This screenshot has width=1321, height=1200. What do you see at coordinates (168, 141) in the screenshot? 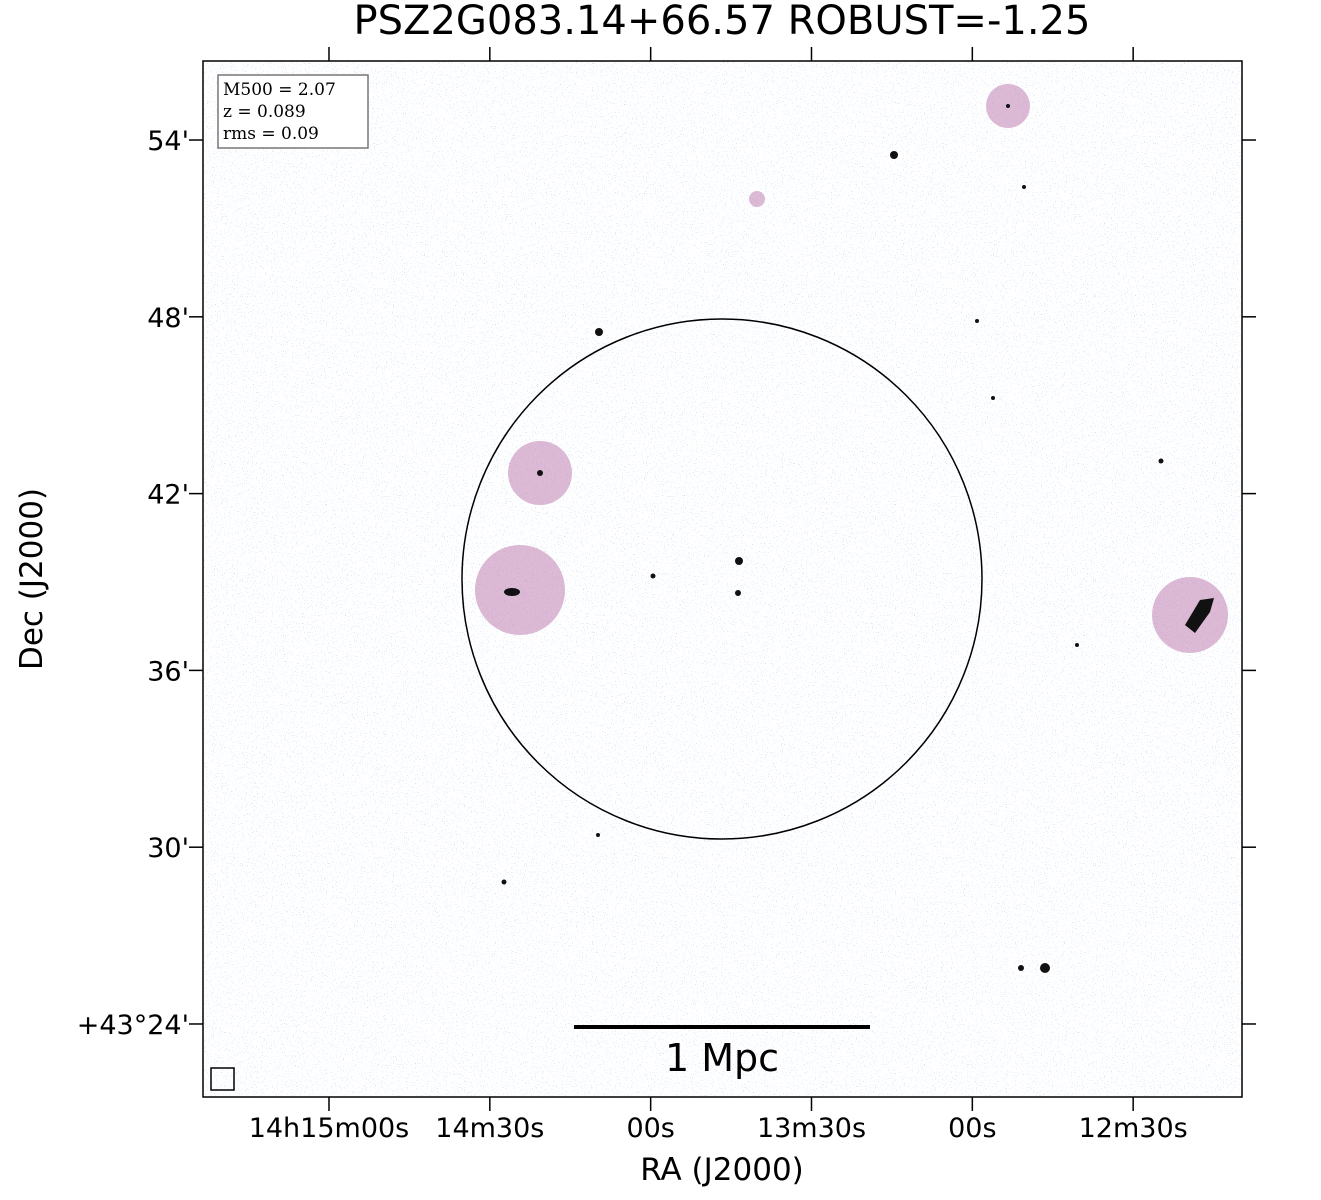
I see `y-tick-label: 54'` at bounding box center [168, 141].